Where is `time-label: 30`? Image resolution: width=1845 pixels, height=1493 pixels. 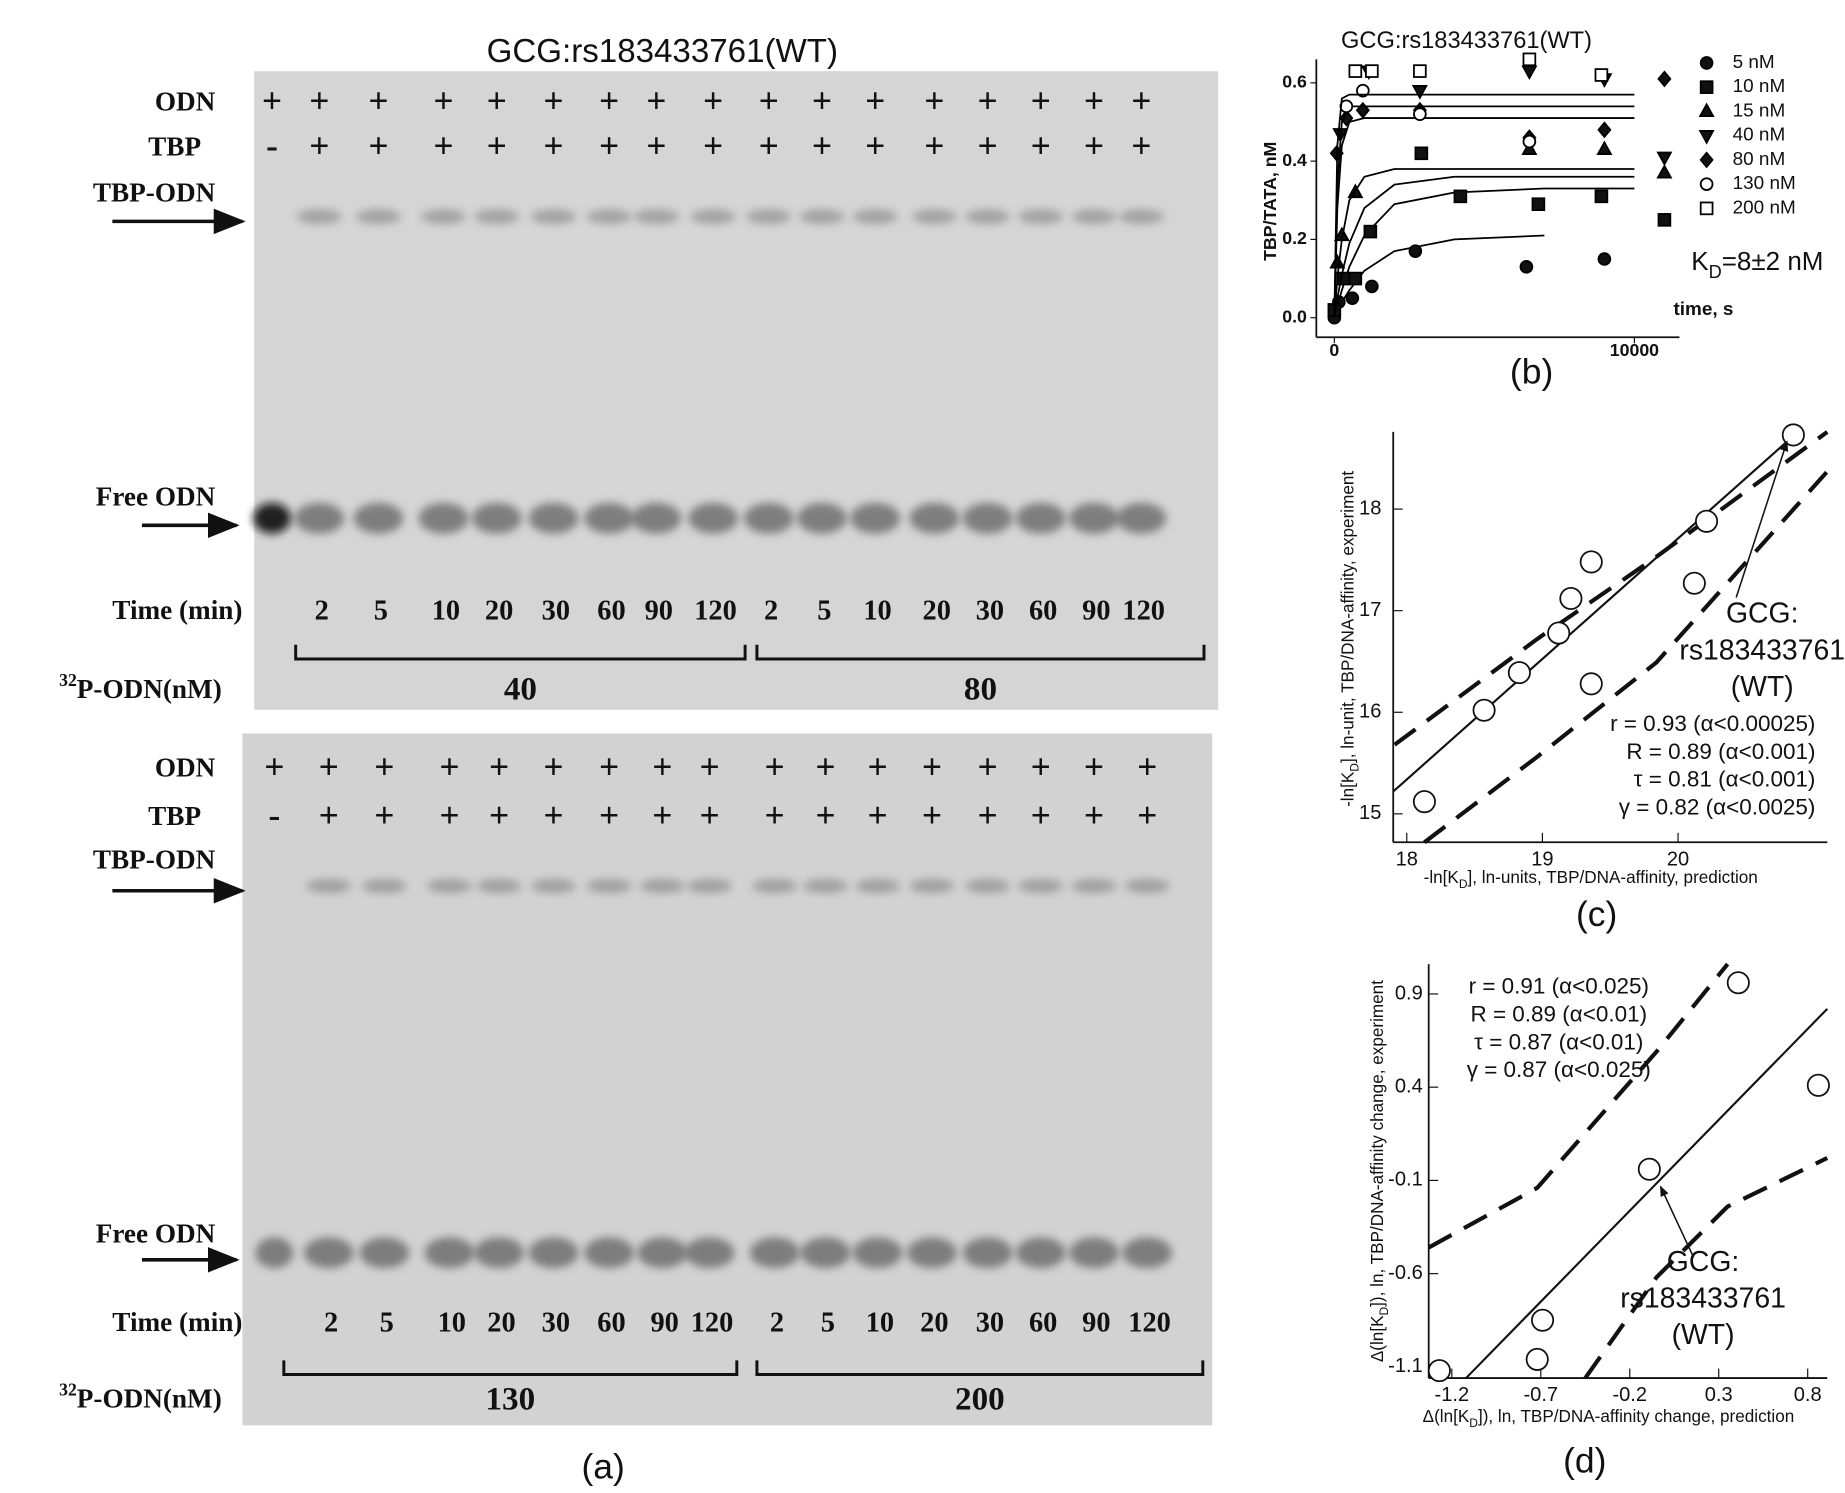 time-label: 30 is located at coordinates (990, 610).